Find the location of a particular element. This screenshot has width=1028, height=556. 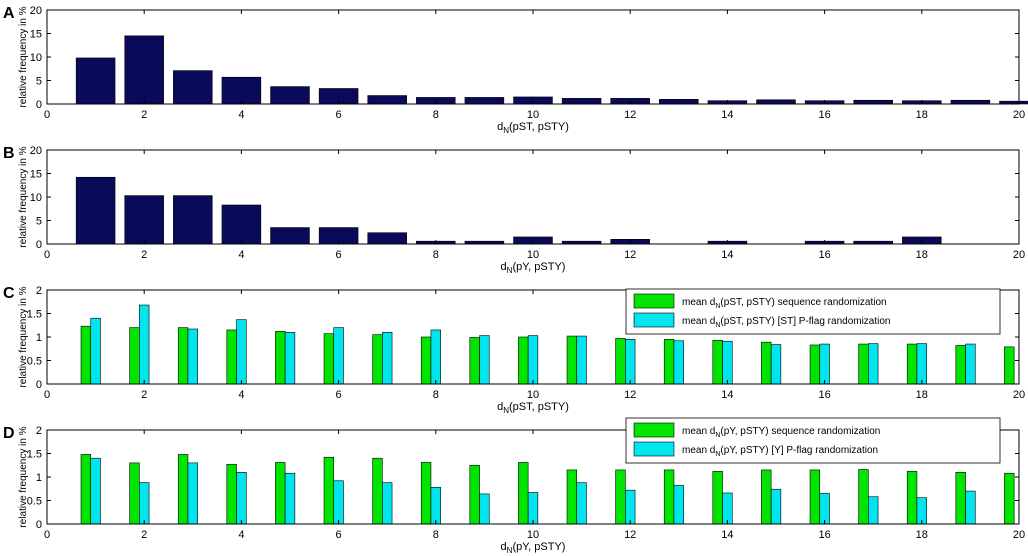

y-tick-label: 15 is located at coordinates (36, 35).